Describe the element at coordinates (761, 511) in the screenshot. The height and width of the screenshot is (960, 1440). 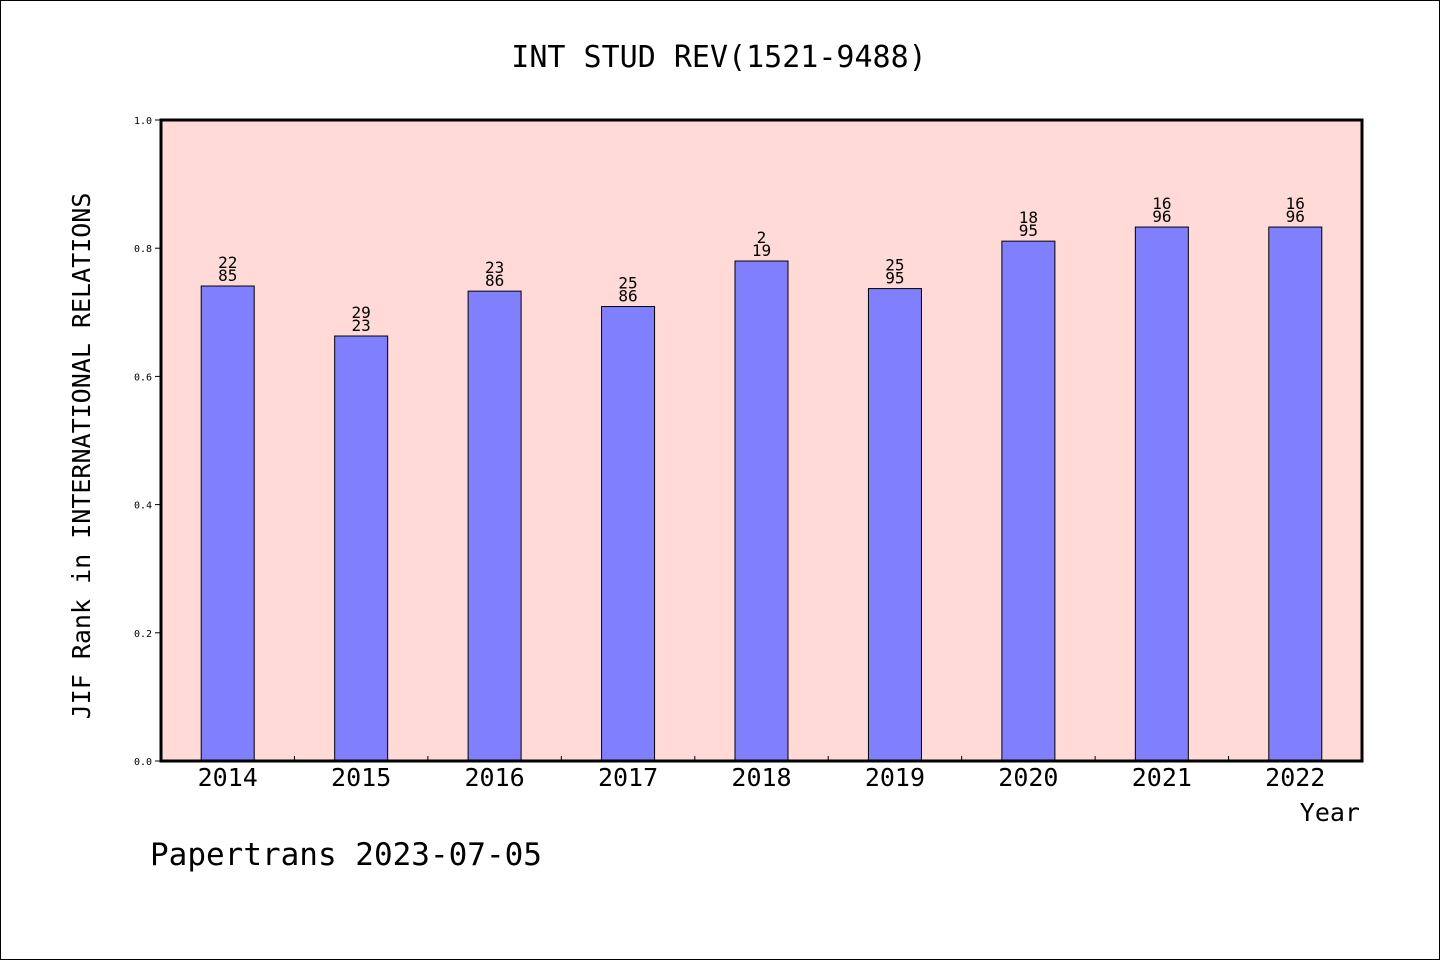
I see `bar-2018` at that location.